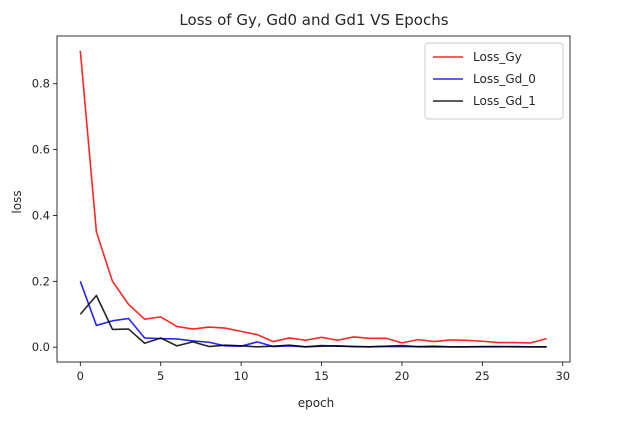 This screenshot has height=425, width=635. Describe the element at coordinates (402, 376) in the screenshot. I see `x-tick-label: 20` at that location.